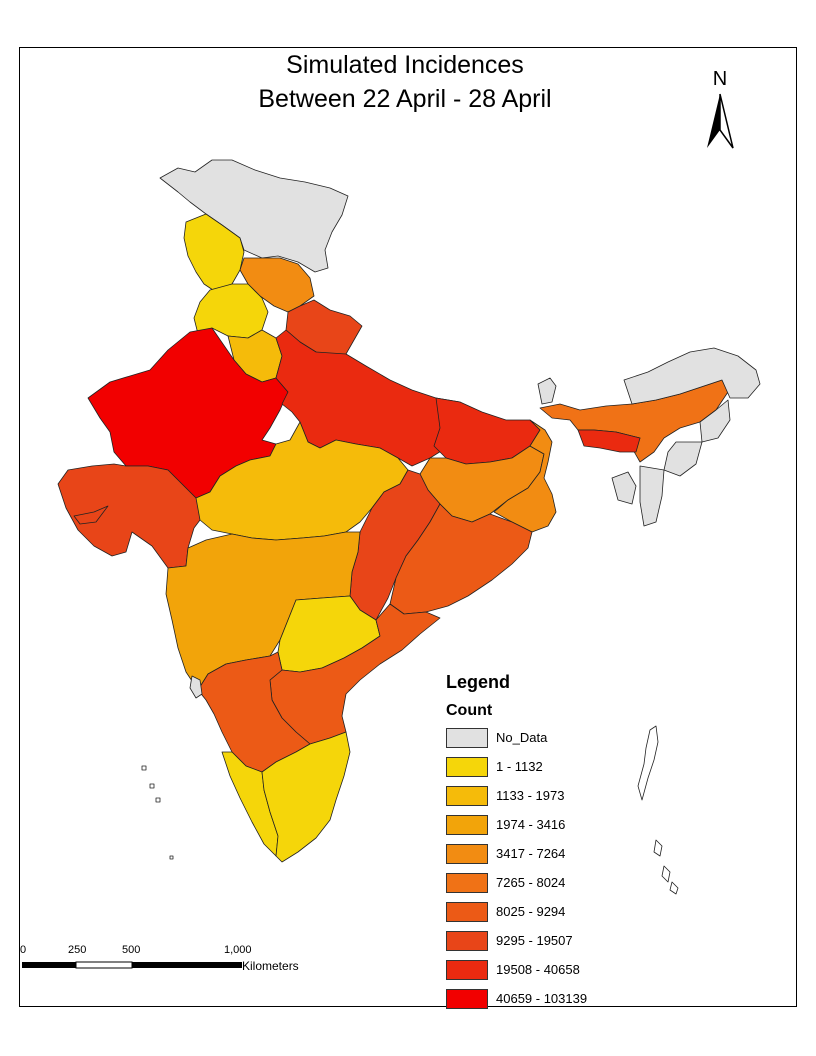  I want to click on scale-units: Kilometers, so click(270, 966).